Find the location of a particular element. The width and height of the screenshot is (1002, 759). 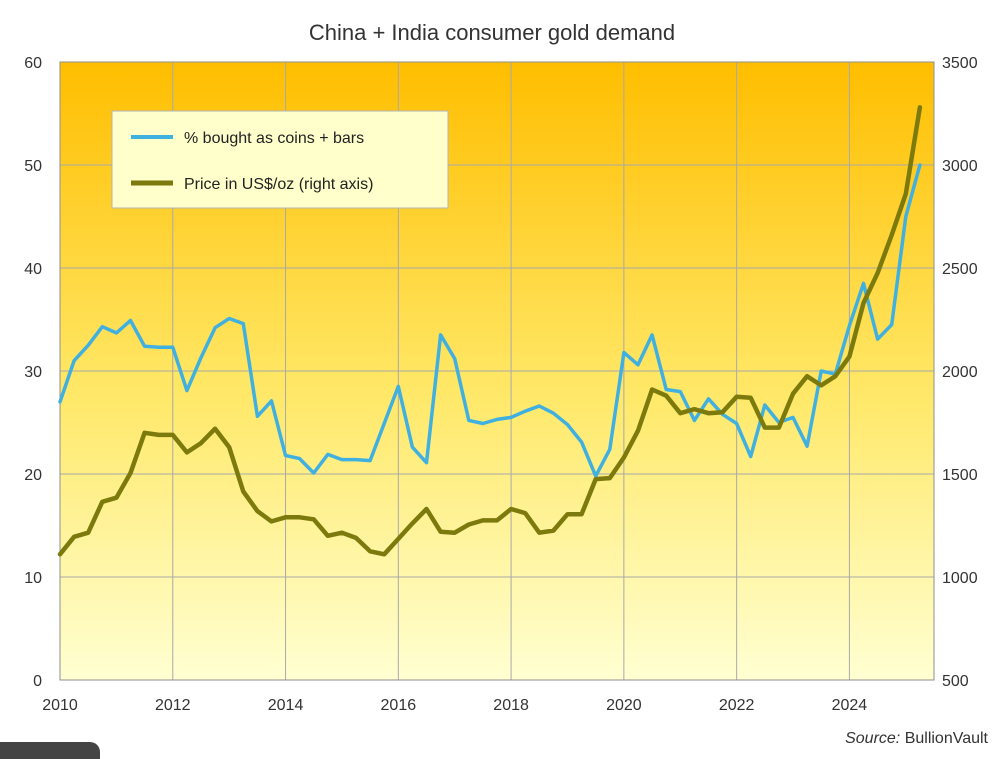

y-right-tick-label: 2000 is located at coordinates (960, 372).